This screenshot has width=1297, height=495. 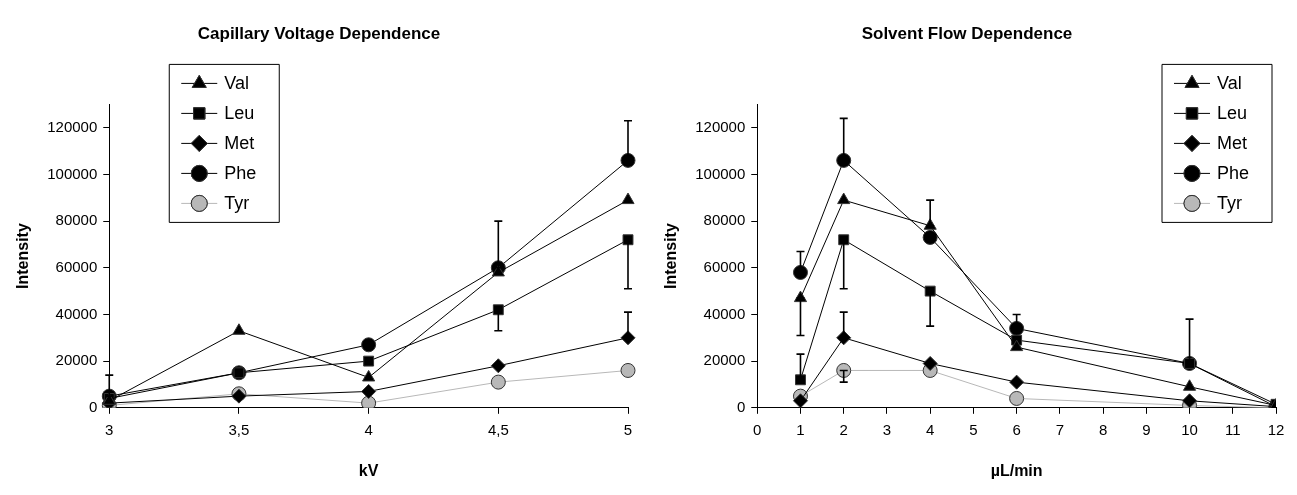 What do you see at coordinates (319, 33) in the screenshot?
I see `chart-title: Capillary Voltage Dependence` at bounding box center [319, 33].